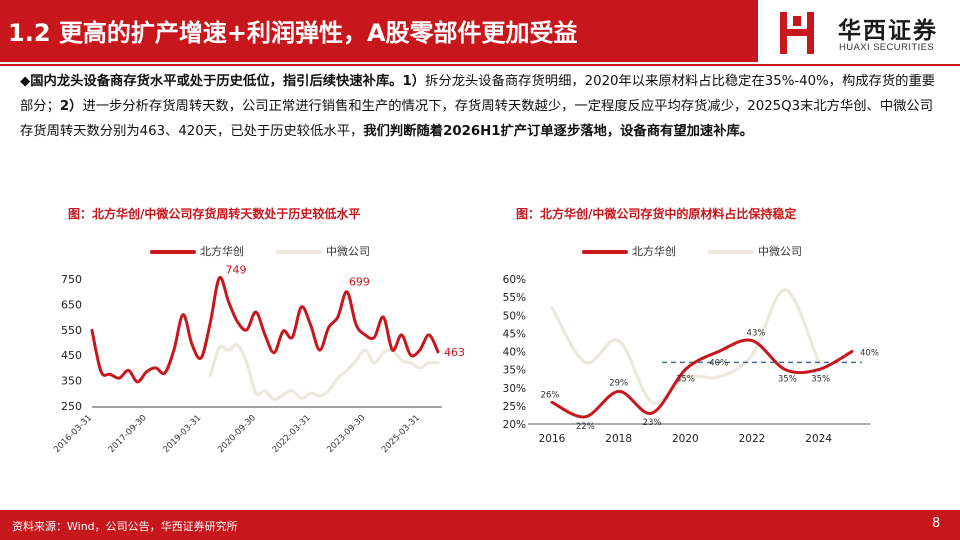  What do you see at coordinates (887, 47) in the screenshot?
I see `logo-english-name: HUAXI SECURITIES` at bounding box center [887, 47].